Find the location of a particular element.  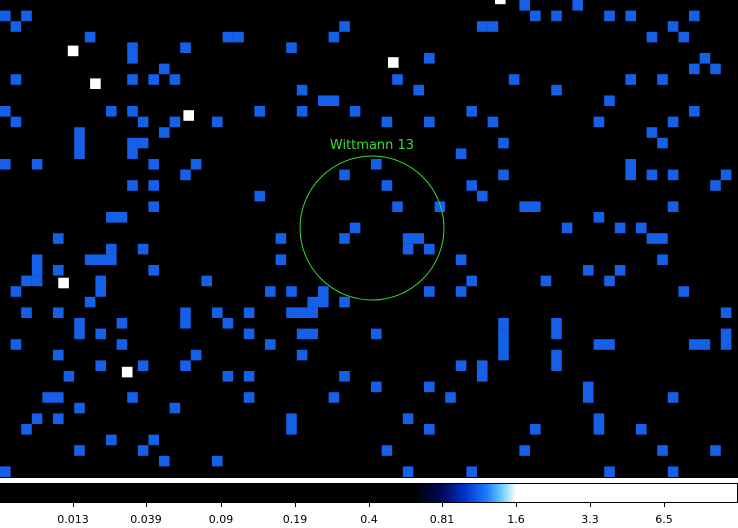

region-circle is located at coordinates (372, 228).